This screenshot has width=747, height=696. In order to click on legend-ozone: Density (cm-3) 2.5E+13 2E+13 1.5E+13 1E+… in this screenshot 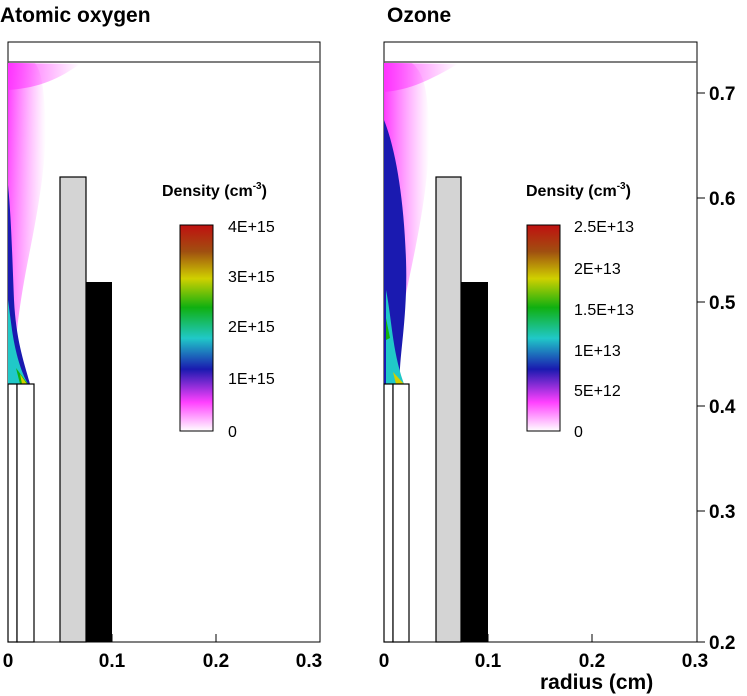, I will do `click(580, 311)`.